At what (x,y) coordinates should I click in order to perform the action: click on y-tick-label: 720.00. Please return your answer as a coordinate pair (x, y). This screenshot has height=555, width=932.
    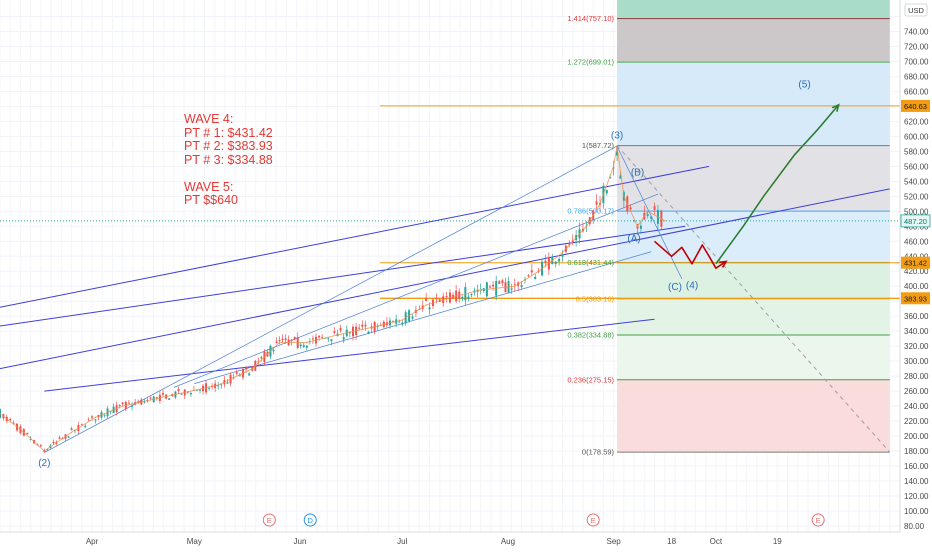
    Looking at the image, I should click on (916, 46).